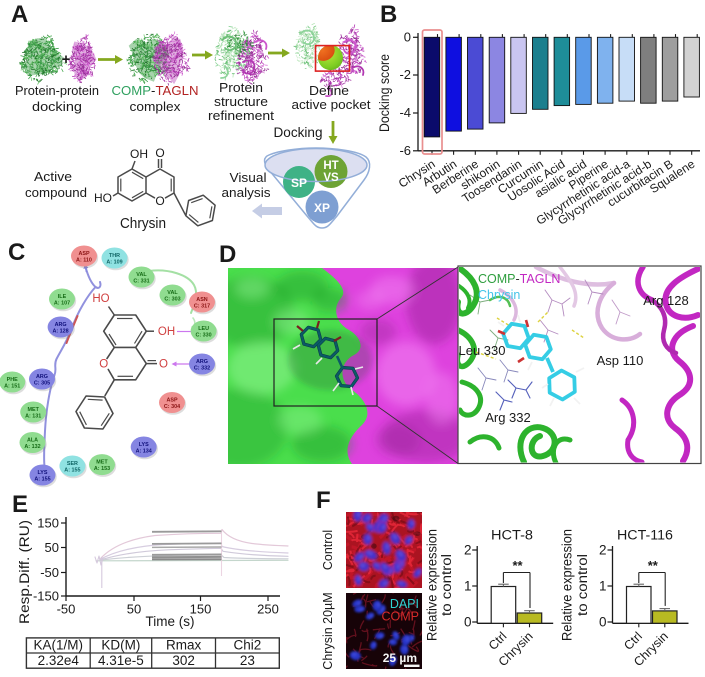  What do you see at coordinates (247, 192) in the screenshot?
I see `svg-text: analysis` at bounding box center [247, 192].